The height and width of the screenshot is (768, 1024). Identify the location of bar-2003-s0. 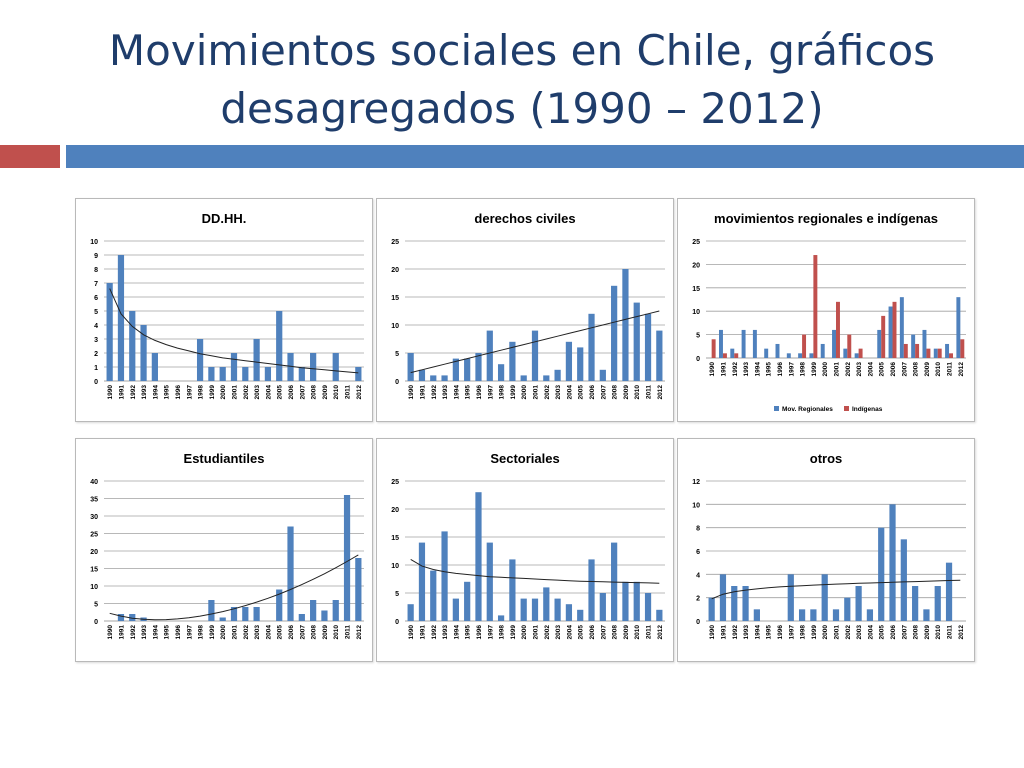
(856, 355).